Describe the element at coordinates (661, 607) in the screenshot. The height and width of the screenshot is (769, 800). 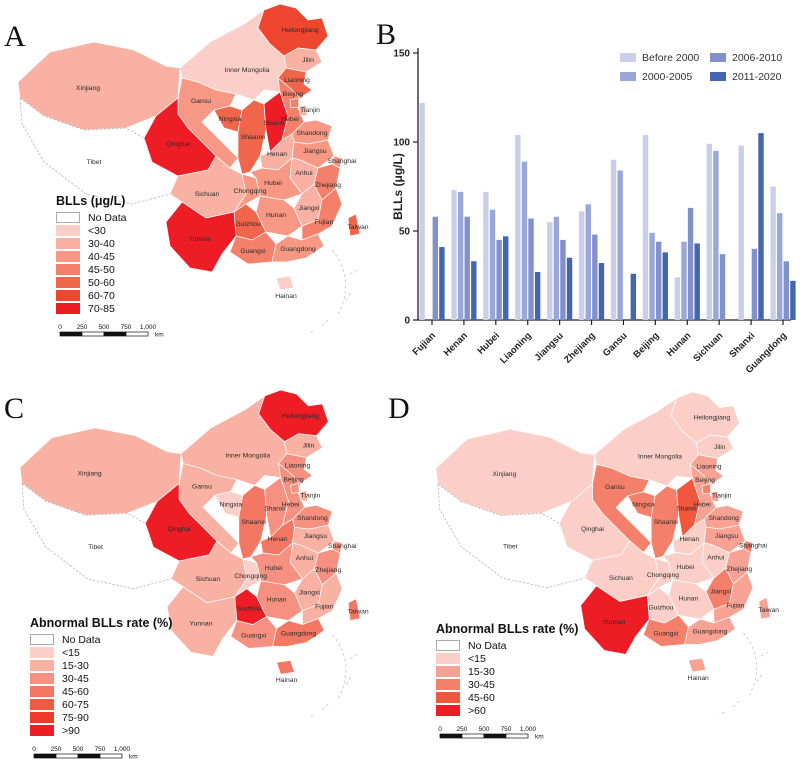
I see `province-label-guizhou: Guizhou` at that location.